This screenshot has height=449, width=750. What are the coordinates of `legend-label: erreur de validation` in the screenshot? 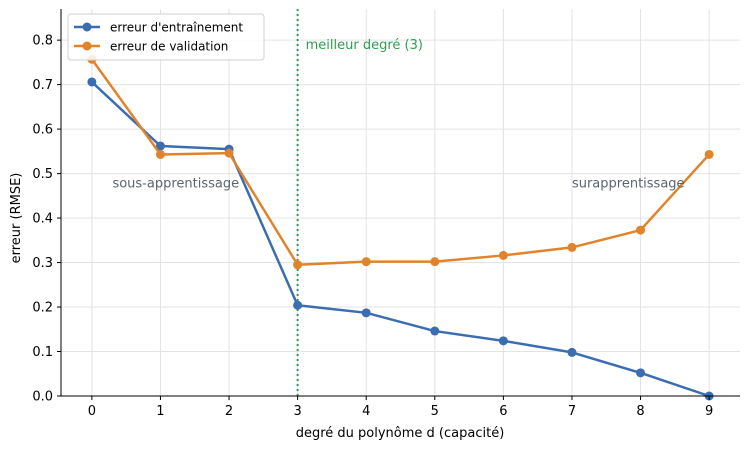 It's located at (169, 47).